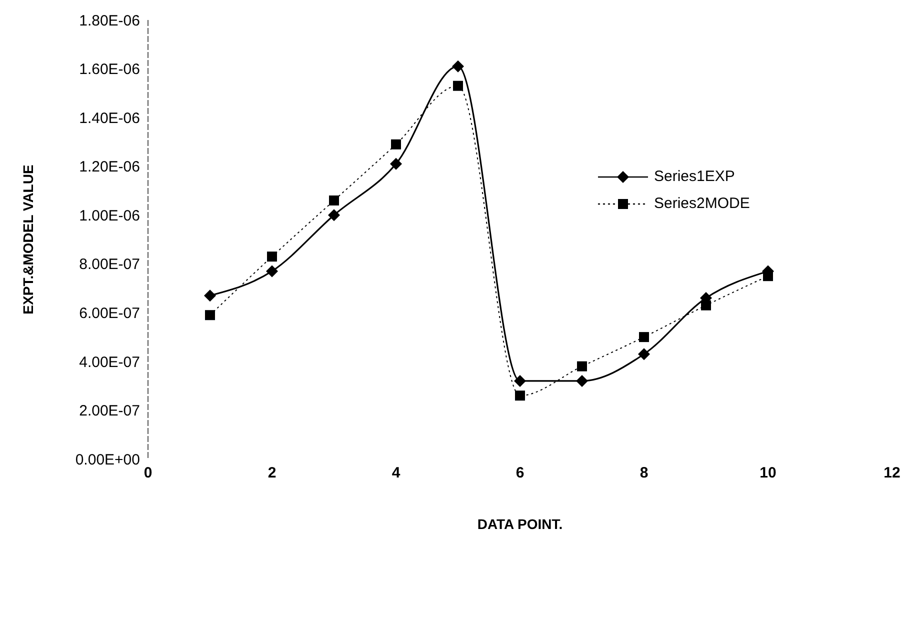 The image size is (920, 621). Describe the element at coordinates (109, 21) in the screenshot. I see `y-tick-label: 1.80E-06` at that location.